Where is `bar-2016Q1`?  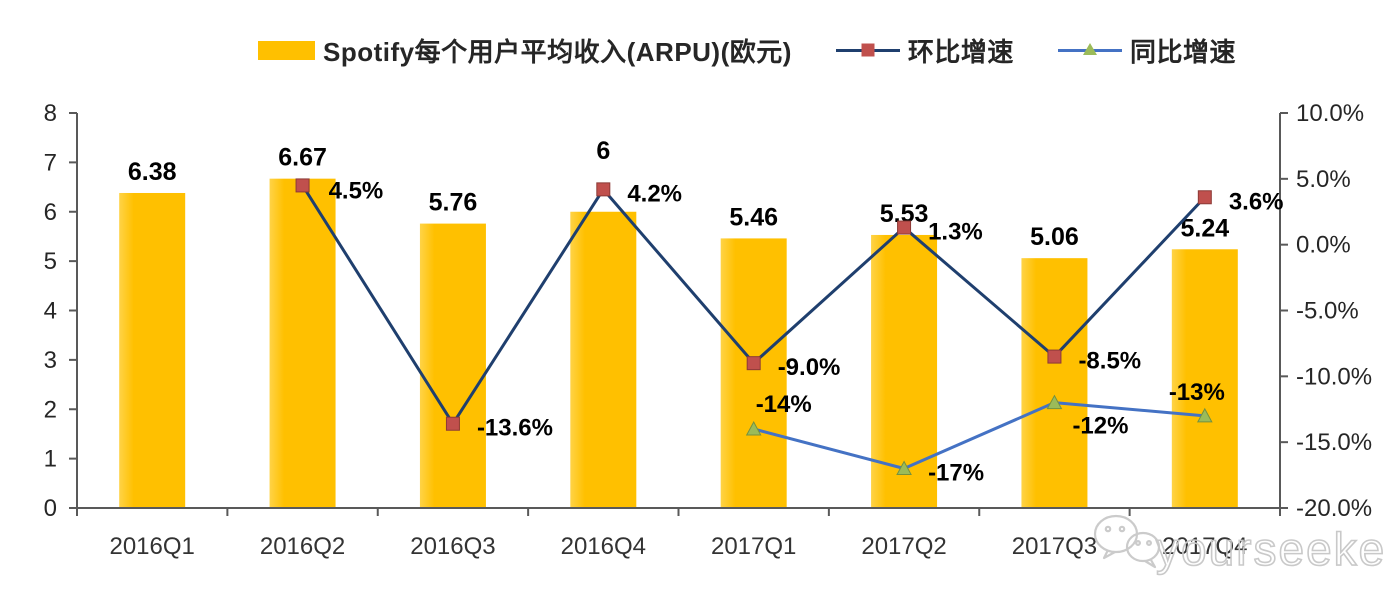
bar-2016Q1 is located at coordinates (152, 350).